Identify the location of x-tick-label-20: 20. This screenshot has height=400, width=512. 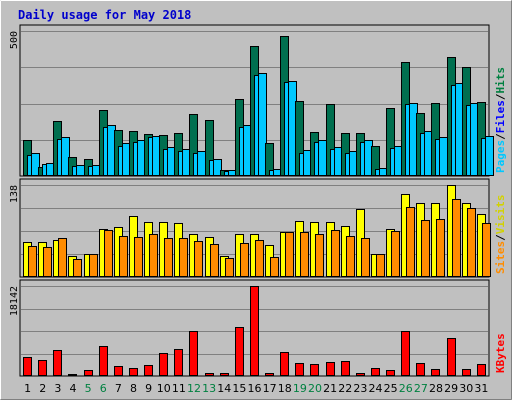
(315, 388).